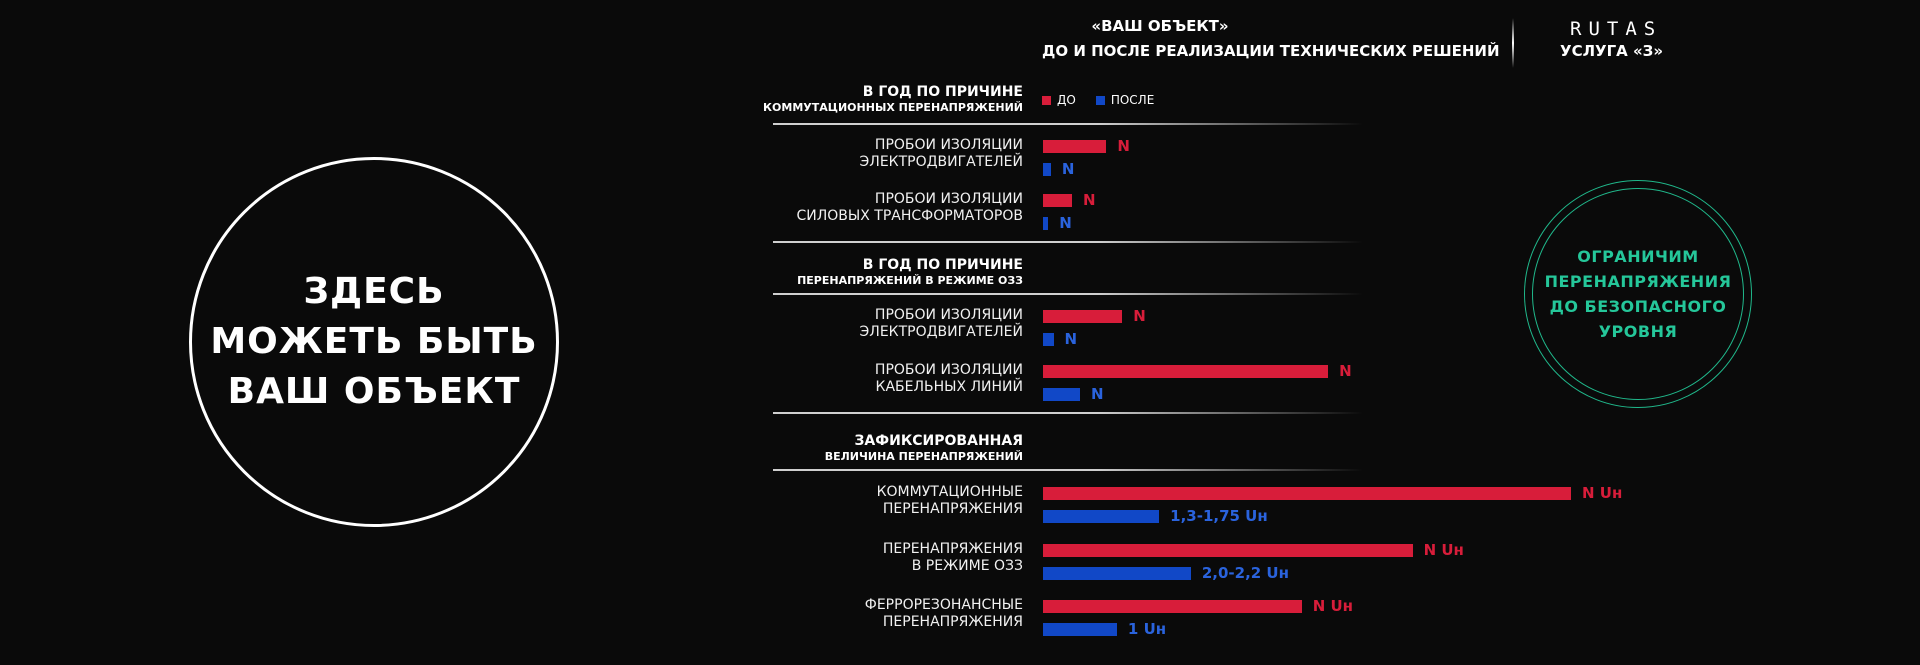 The height and width of the screenshot is (665, 1920). I want to click on section-title-sub: КОММУТАЦИОННЫХ ПЕРЕНАПРЯЖЕНИЙ, so click(893, 107).